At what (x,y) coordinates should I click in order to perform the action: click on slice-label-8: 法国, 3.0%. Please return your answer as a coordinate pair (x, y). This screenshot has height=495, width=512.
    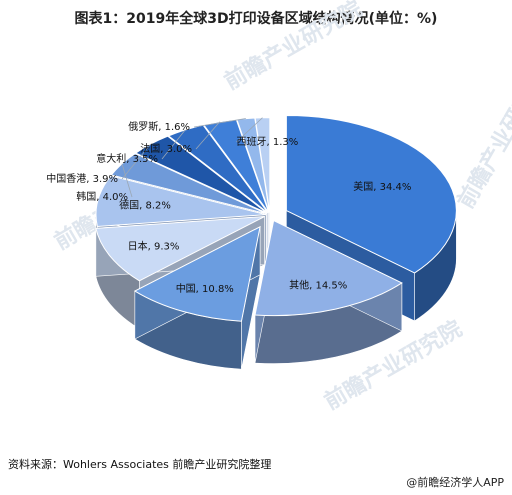
    Looking at the image, I should click on (166, 148).